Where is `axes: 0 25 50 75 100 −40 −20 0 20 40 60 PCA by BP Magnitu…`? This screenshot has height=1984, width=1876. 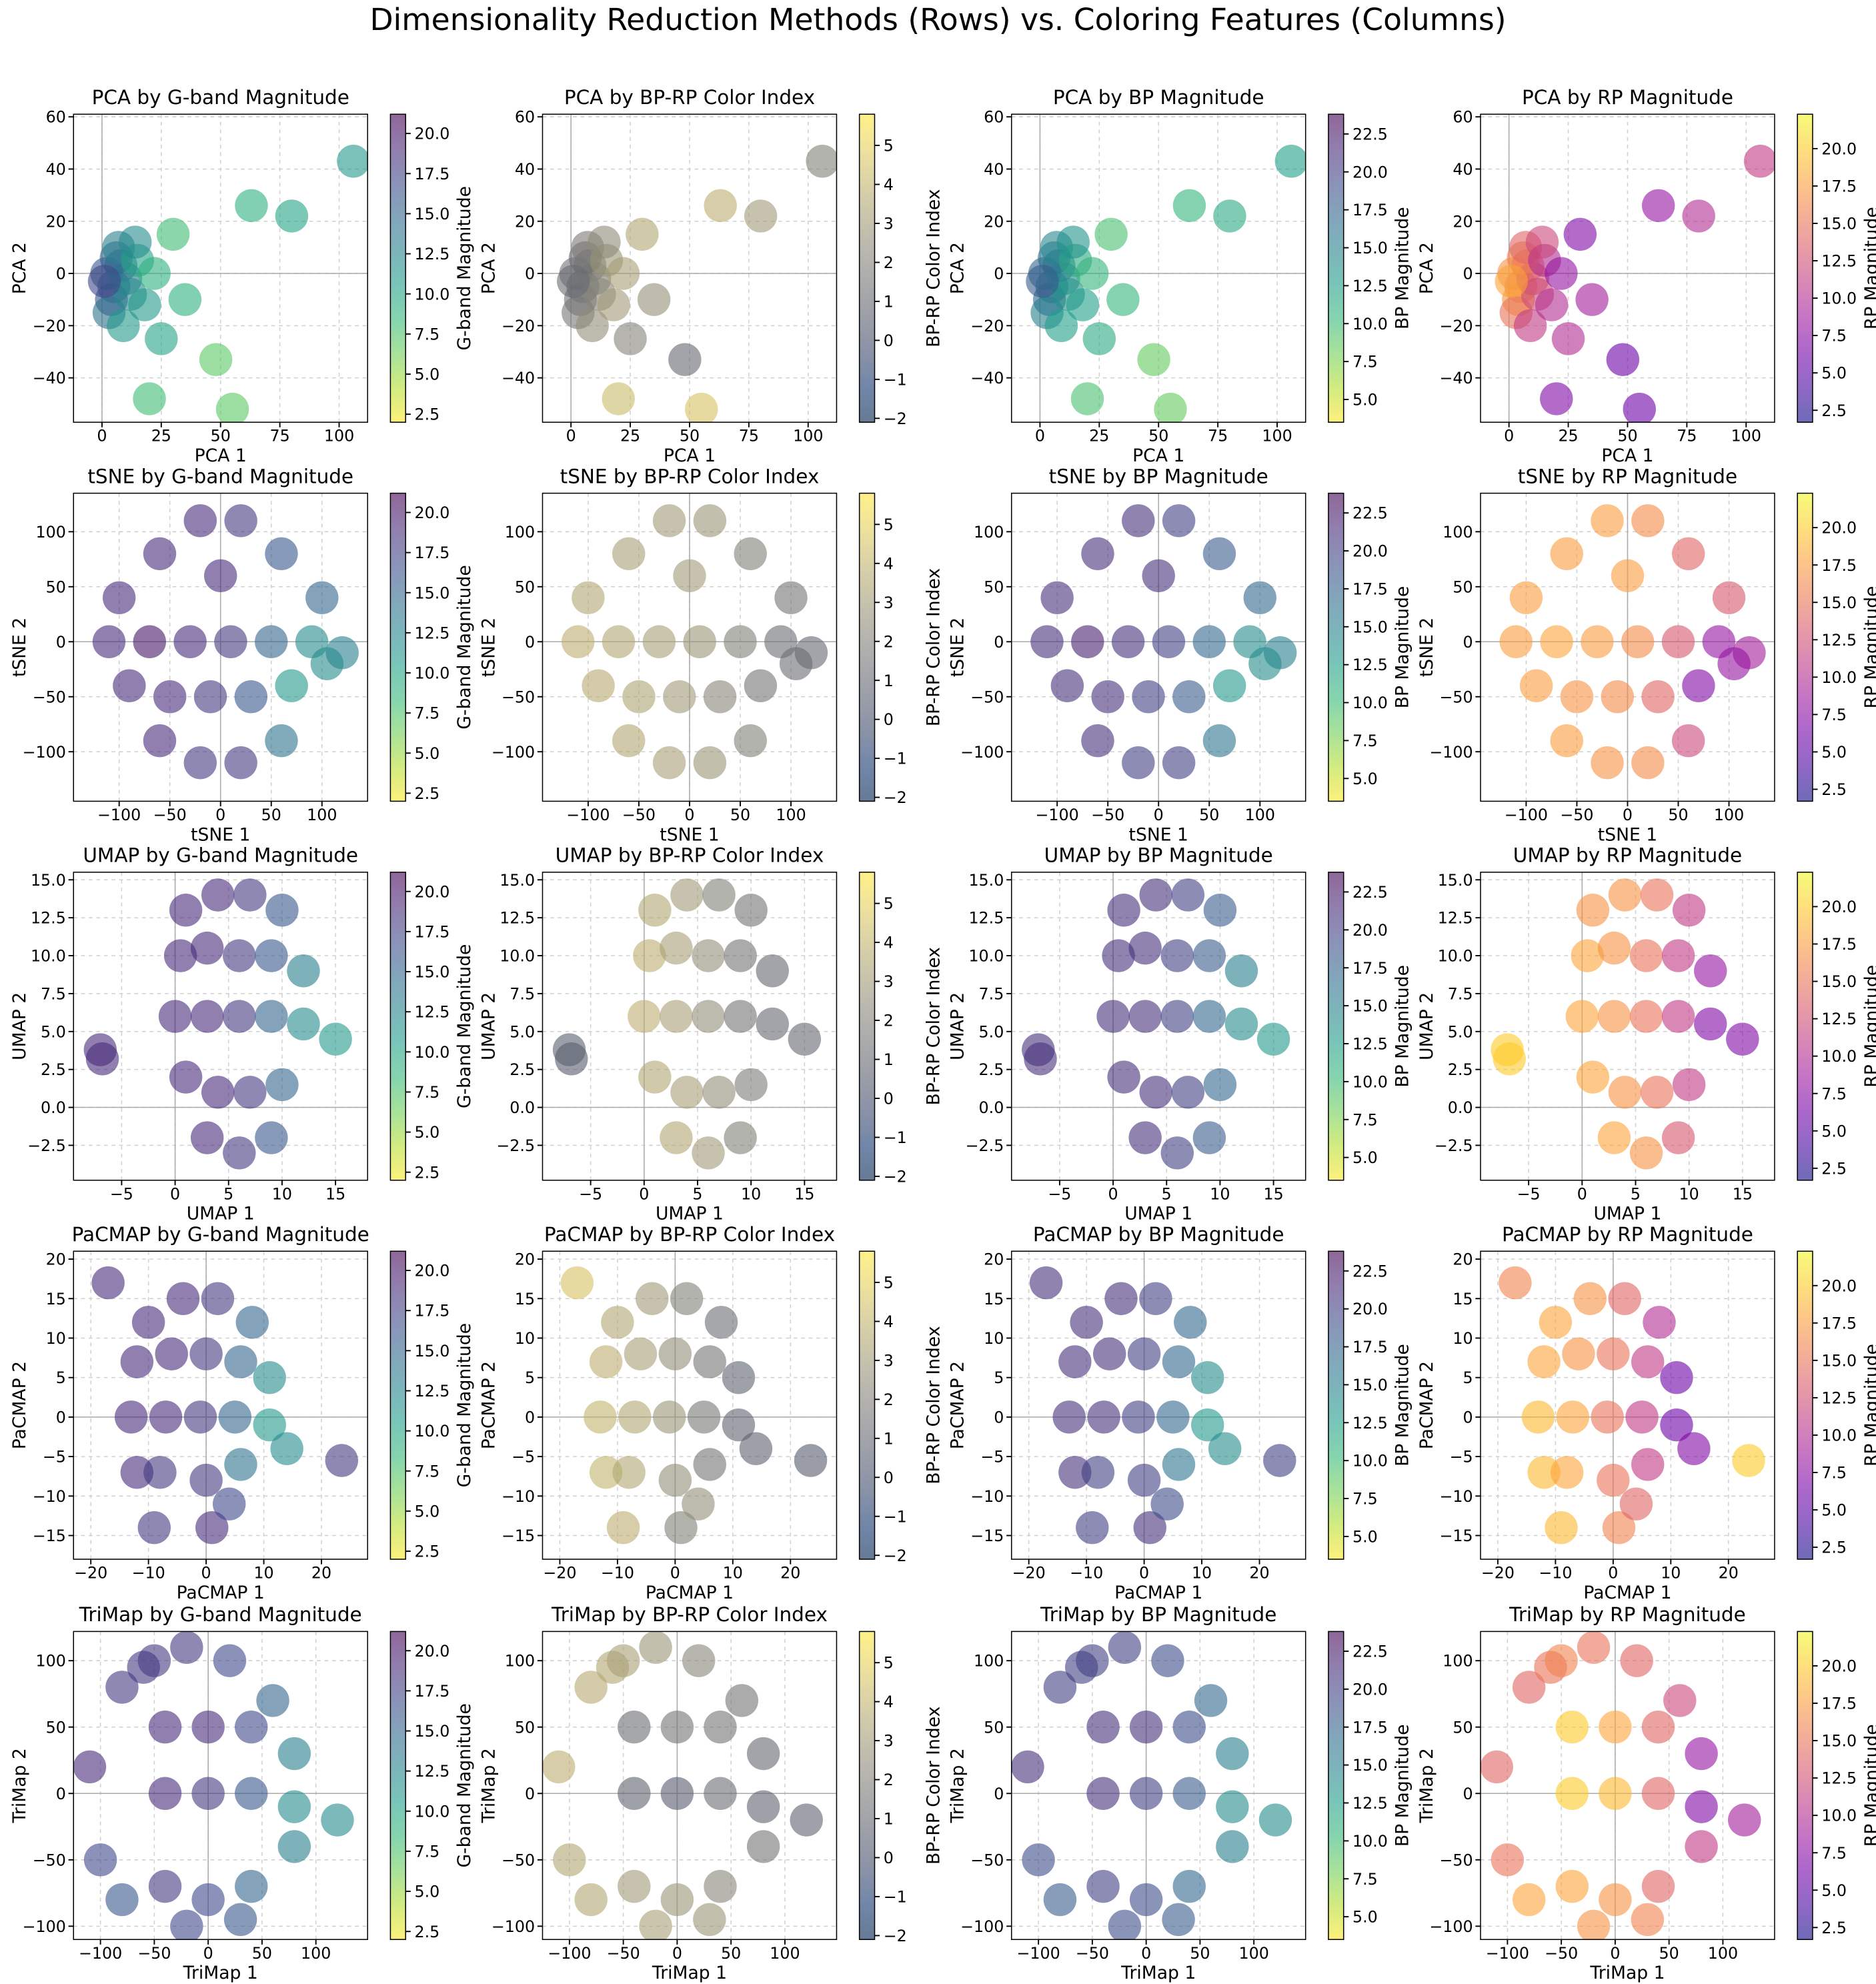 axes: 0 25 50 75 100 −40 −20 0 20 40 60 PCA by BP Magnitu… is located at coordinates (1180, 276).